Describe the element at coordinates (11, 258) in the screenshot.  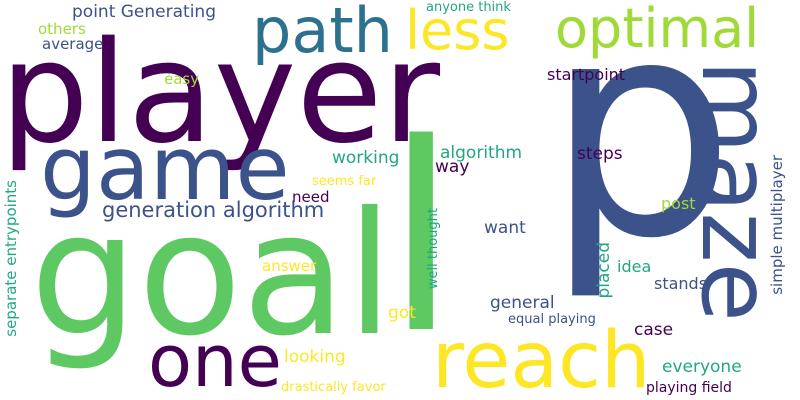
I see `word-separate-entrypoints: separate entrypoints` at that location.